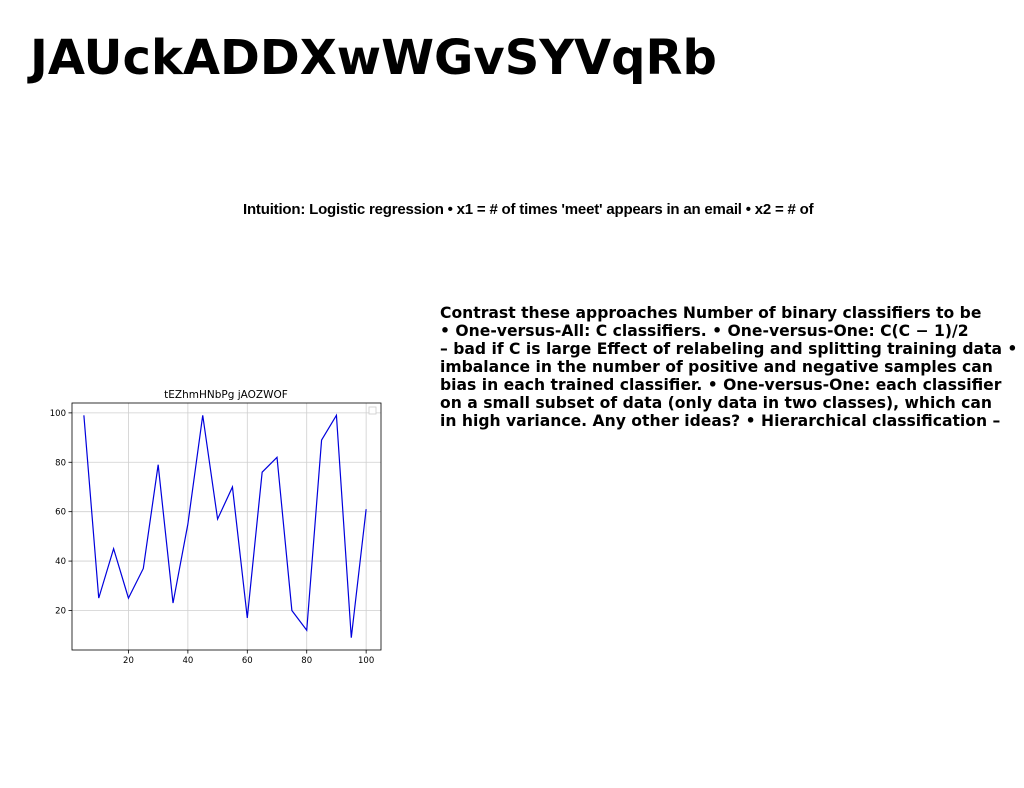  Describe the element at coordinates (226, 395) in the screenshot. I see `chart-title: tEZhmHNbPg jAOZWOF` at that location.